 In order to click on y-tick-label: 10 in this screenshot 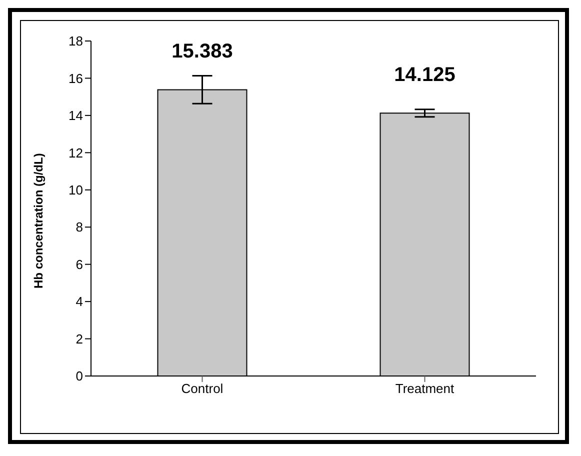, I will do `click(75, 190)`.